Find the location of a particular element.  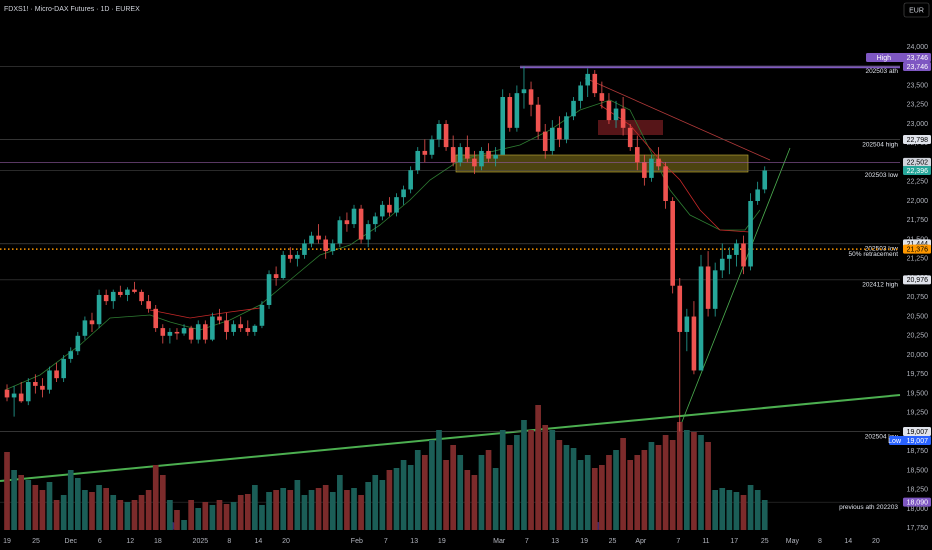

y-tick-label: 21,250 is located at coordinates (918, 259).